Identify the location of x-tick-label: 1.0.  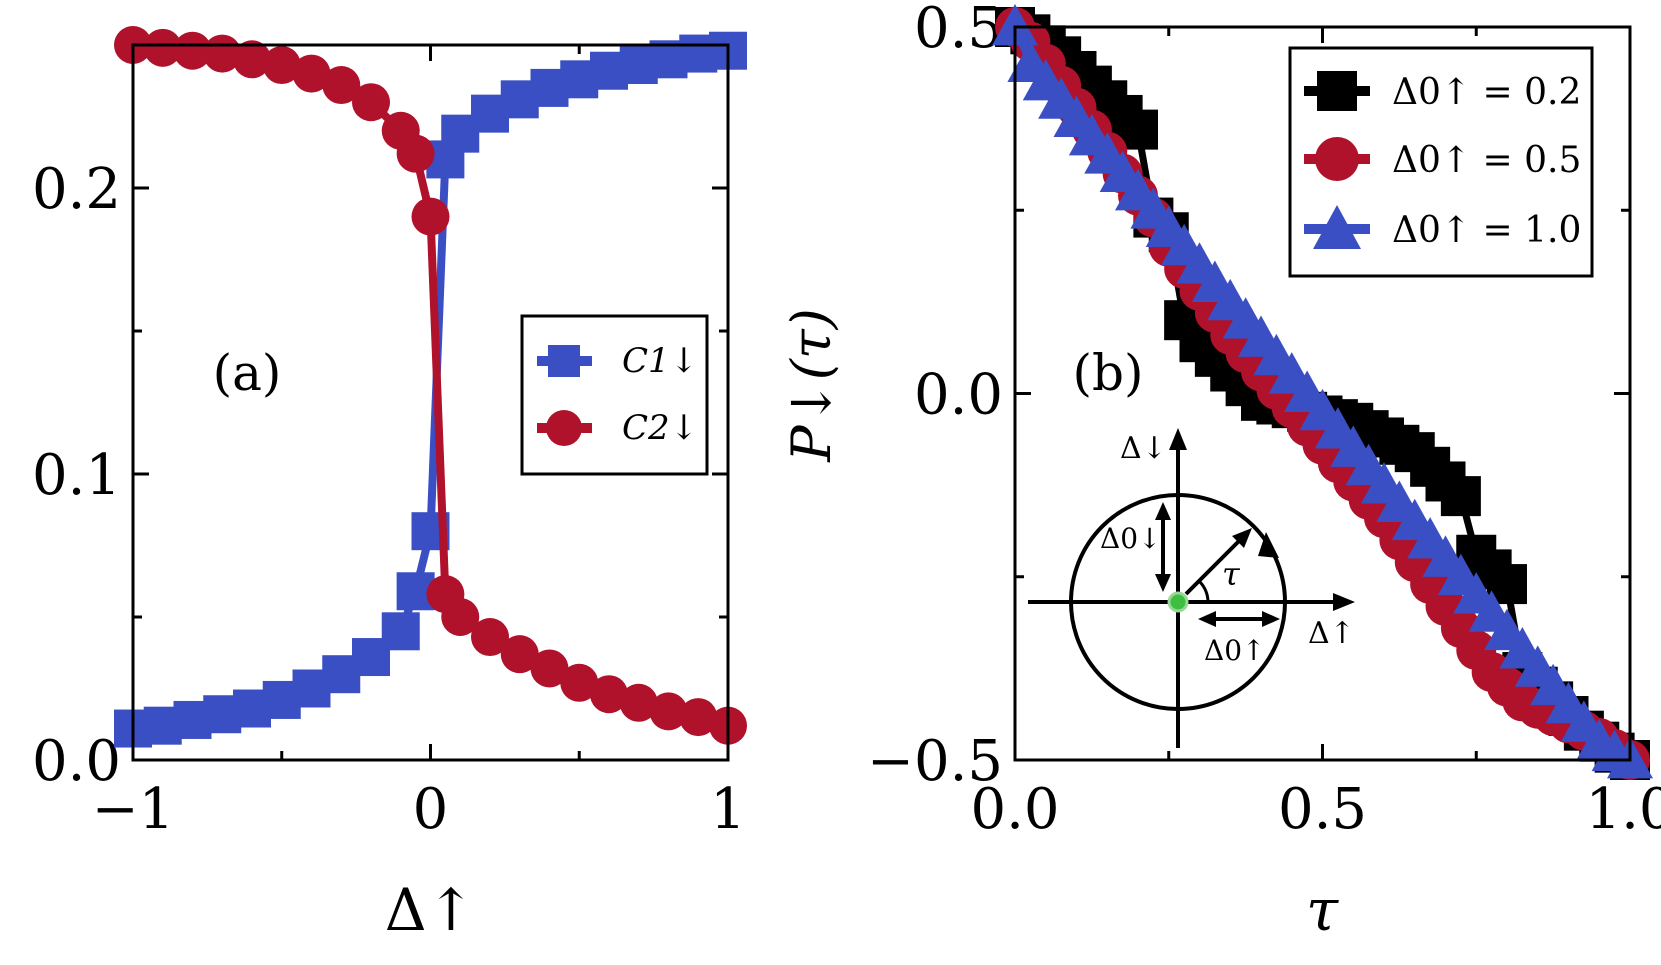
(1623, 809).